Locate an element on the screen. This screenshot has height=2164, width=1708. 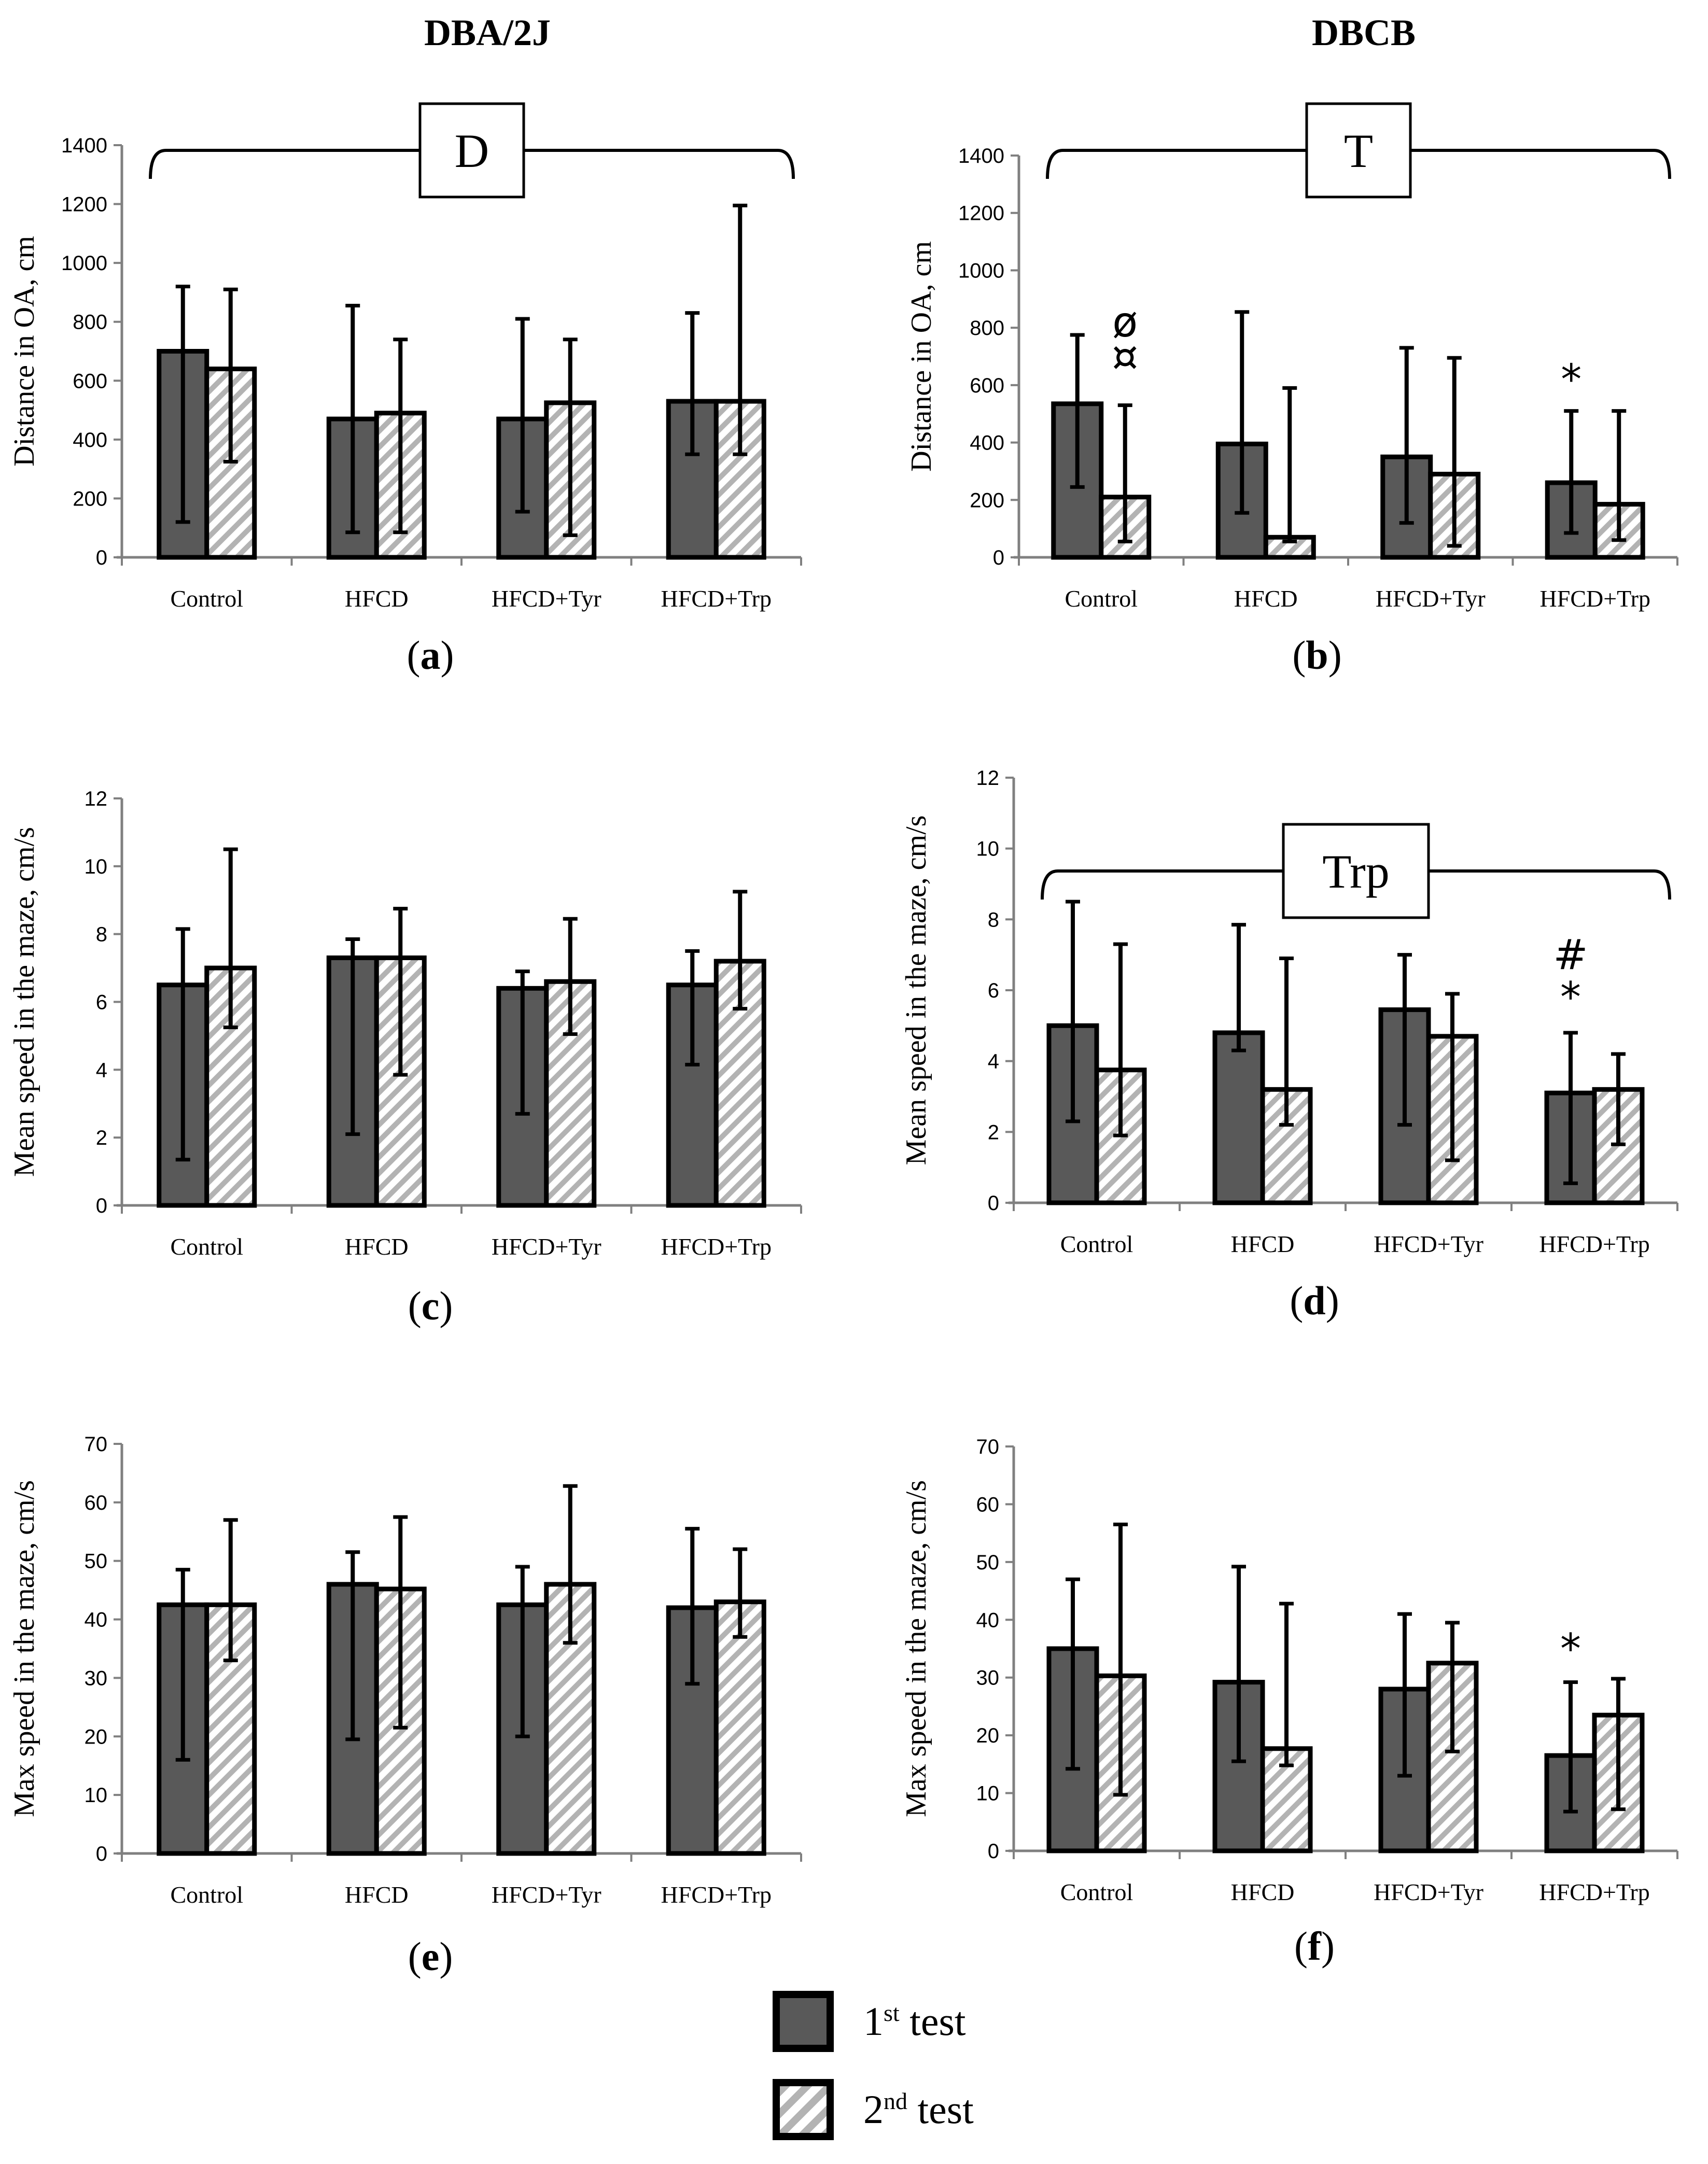
x-tick-label-e: HFCD+Tyr is located at coordinates (546, 1895).